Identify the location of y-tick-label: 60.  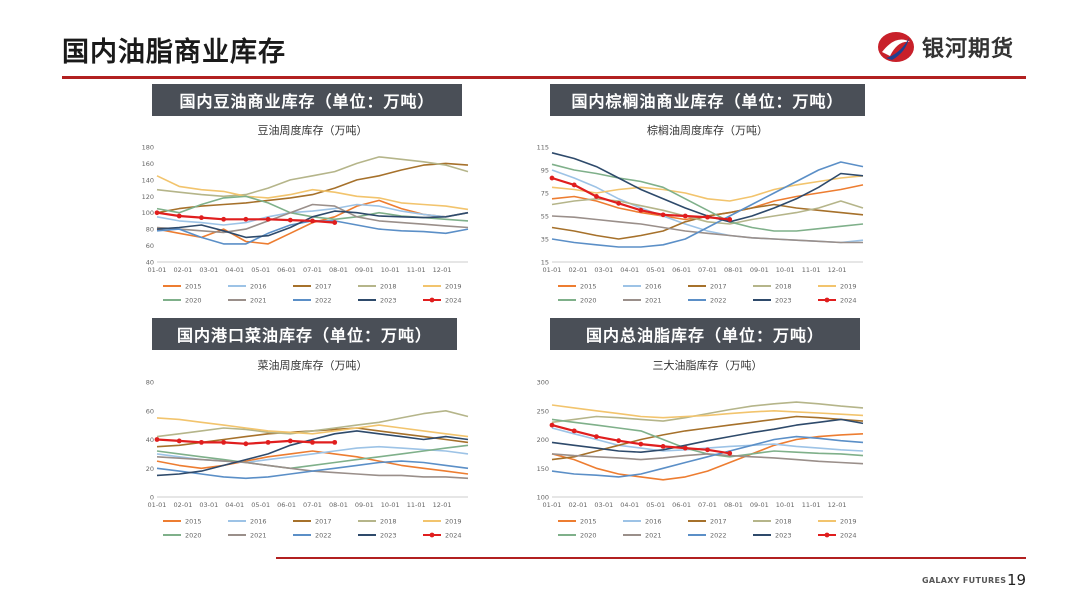
(150, 411).